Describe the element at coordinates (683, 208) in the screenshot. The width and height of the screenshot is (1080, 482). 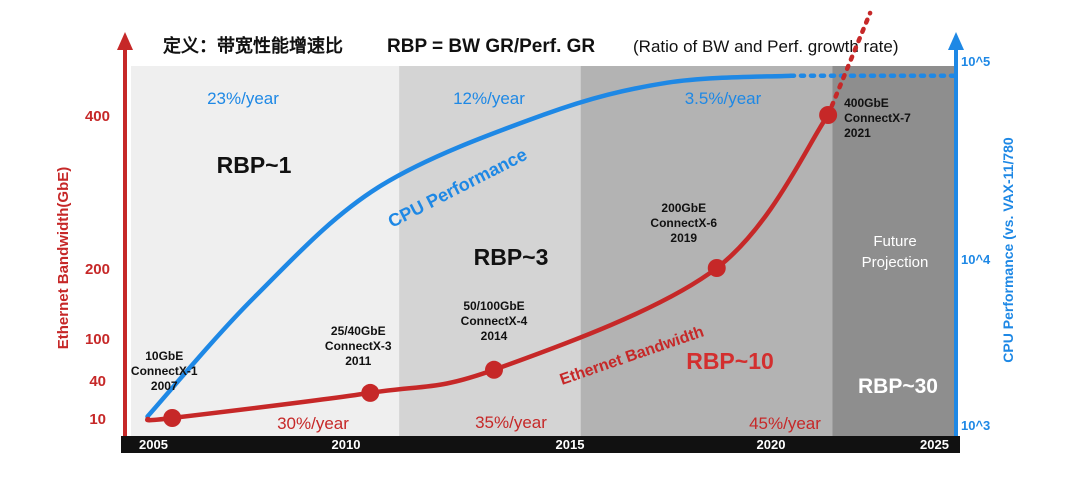
I see `bw-point-label-3-0: 200GbE` at that location.